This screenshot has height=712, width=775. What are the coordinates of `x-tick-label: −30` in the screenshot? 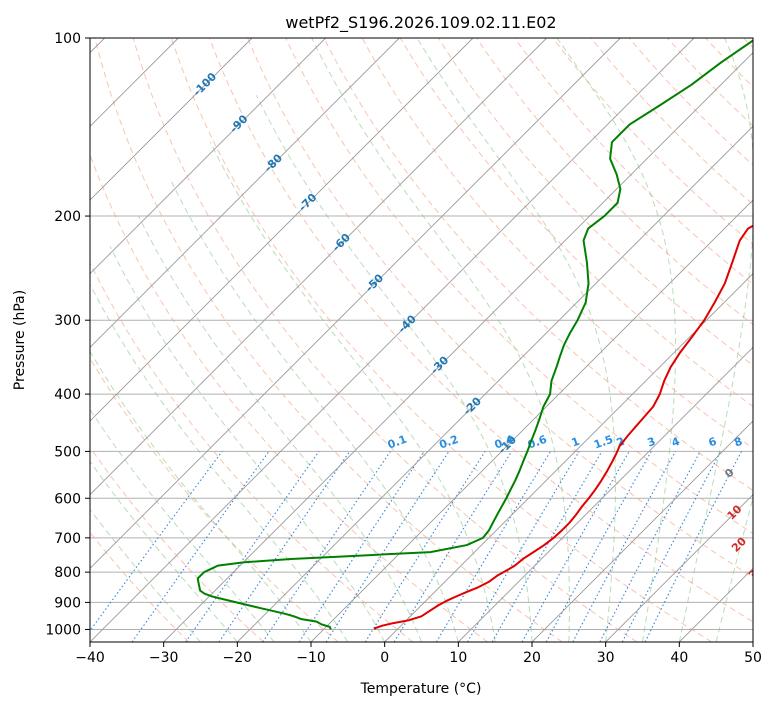 It's located at (164, 658).